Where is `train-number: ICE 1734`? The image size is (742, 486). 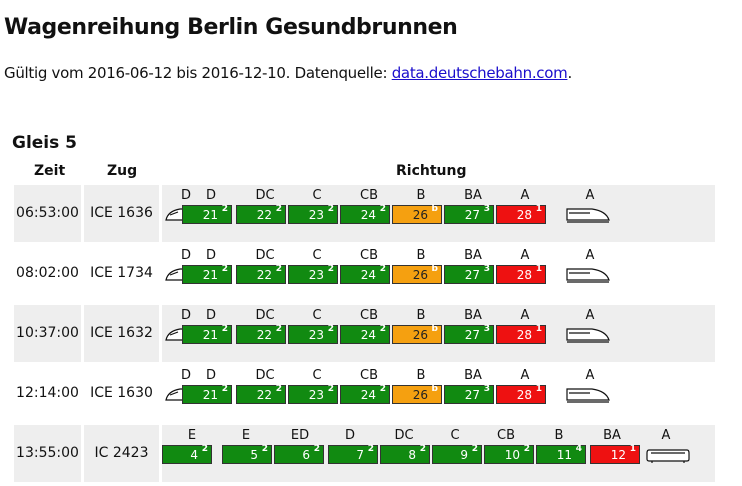 train-number: ICE 1734 is located at coordinates (121, 273).